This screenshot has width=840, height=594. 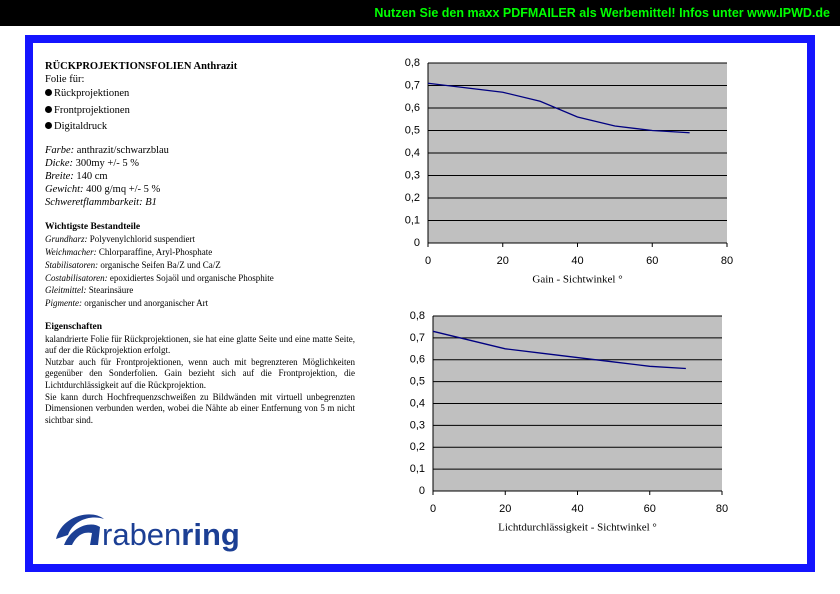 What do you see at coordinates (200, 163) in the screenshot?
I see `property: Dicke: 300my +/- 5 %` at bounding box center [200, 163].